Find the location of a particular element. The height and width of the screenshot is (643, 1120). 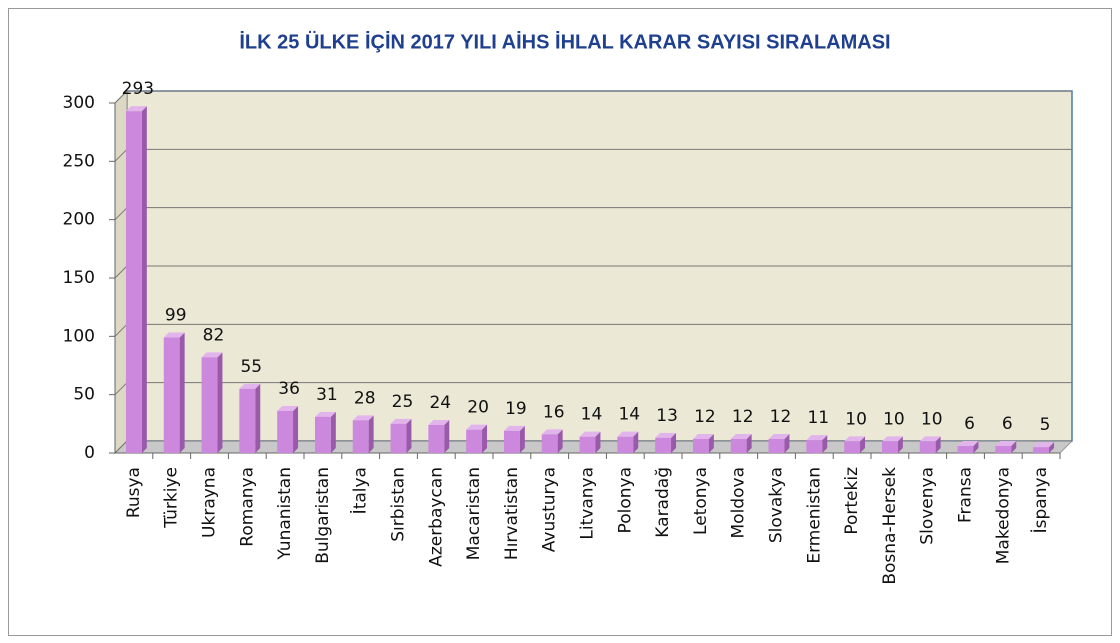

y-tick-label: 0 is located at coordinates (89, 453).